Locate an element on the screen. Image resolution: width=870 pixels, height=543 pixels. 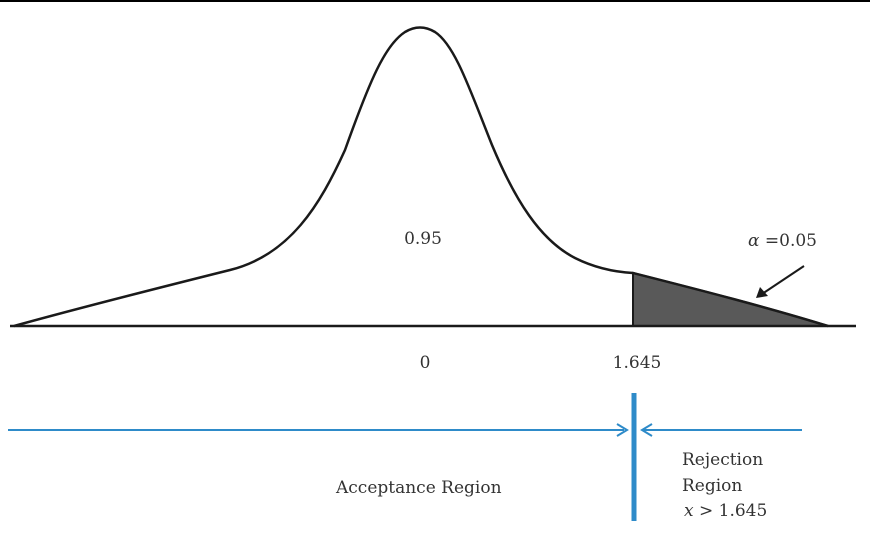
alpha-arrow-shaft is located at coordinates (783, 280).